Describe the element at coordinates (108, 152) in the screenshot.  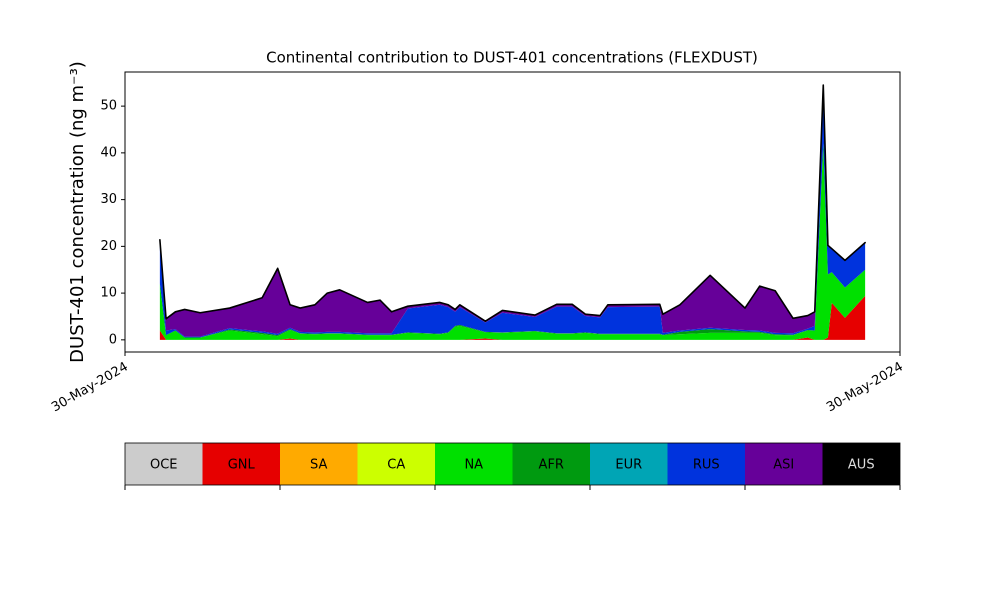
I see `y-tick-label: 40` at that location.